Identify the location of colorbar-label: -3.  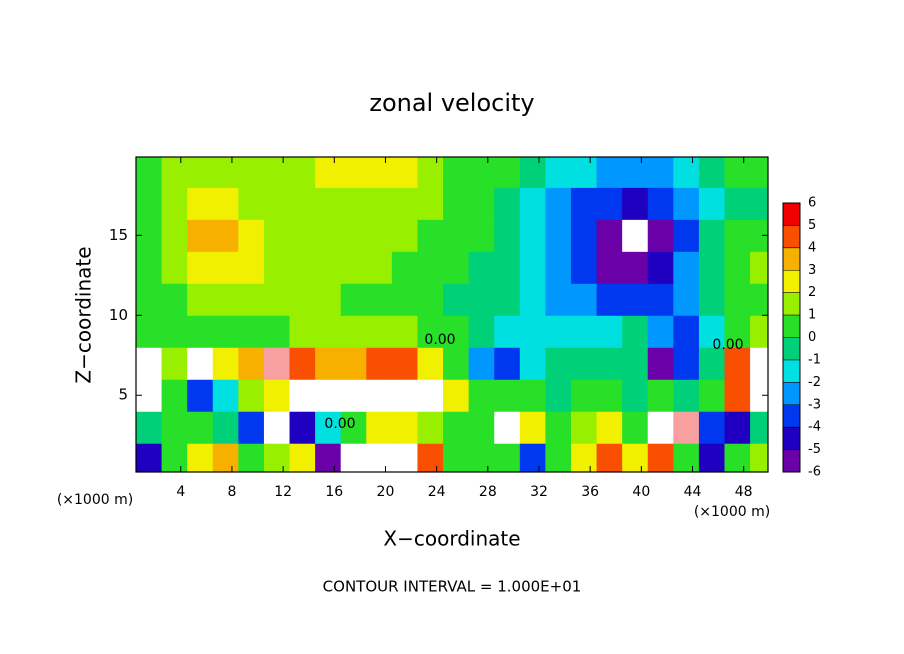
(814, 404).